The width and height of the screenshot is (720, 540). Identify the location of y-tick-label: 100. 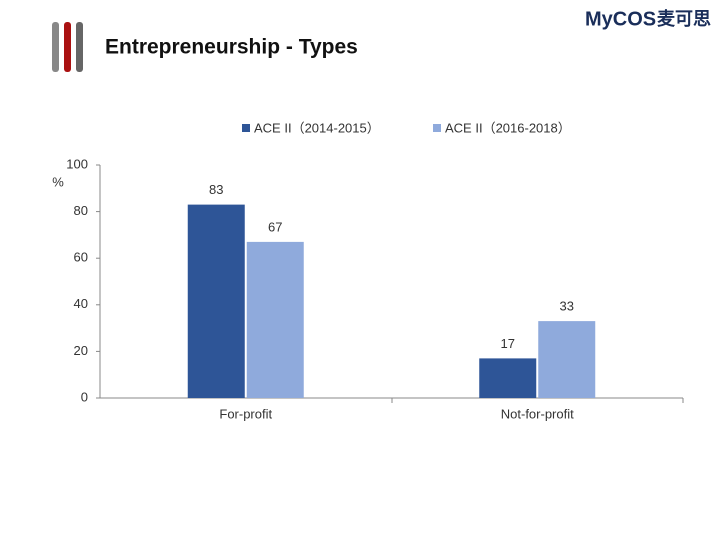
(77, 163).